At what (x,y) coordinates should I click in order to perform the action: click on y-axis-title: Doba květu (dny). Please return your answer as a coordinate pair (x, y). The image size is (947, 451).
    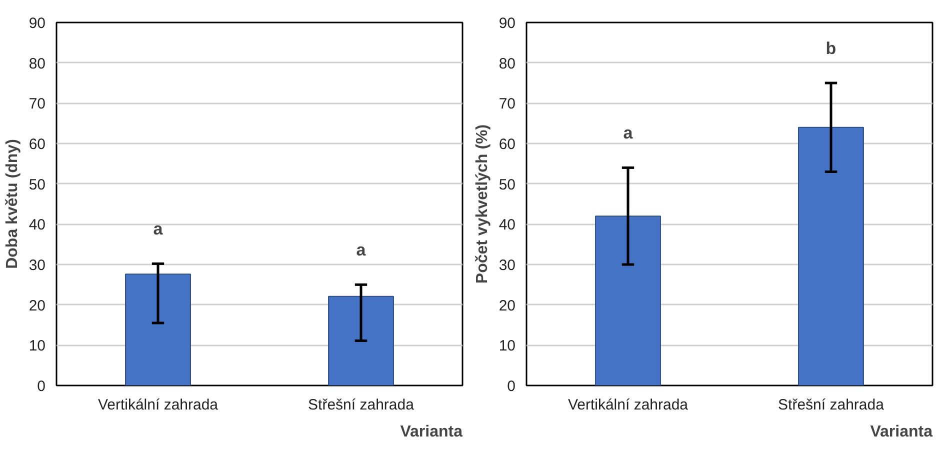
    Looking at the image, I should click on (12, 204).